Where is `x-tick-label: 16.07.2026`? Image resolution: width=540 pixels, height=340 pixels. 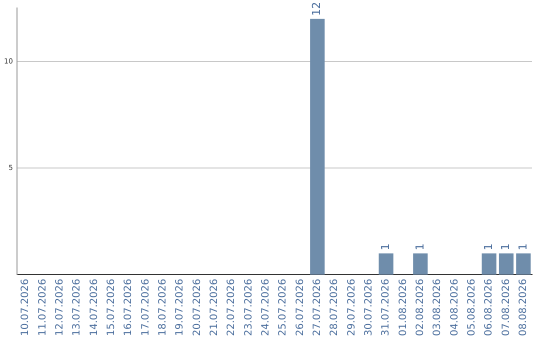
x-tick-label: 16.07.2026 is located at coordinates (128, 307).